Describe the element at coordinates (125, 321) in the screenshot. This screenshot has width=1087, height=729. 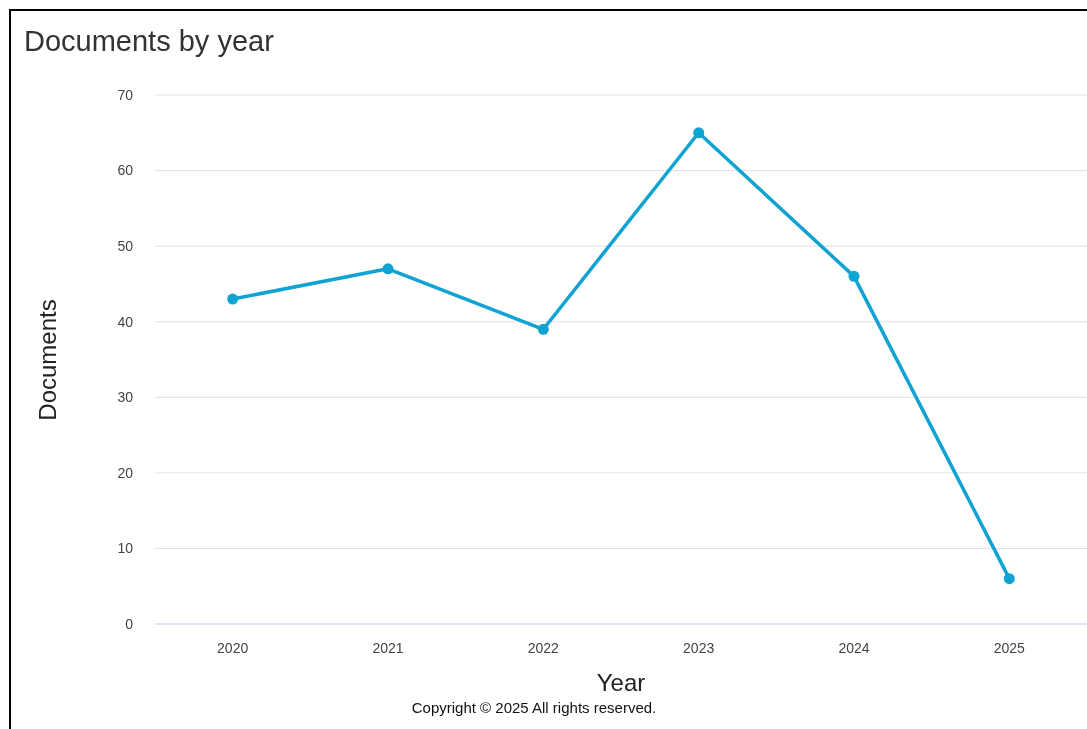
I see `y-tick-label: 40` at that location.